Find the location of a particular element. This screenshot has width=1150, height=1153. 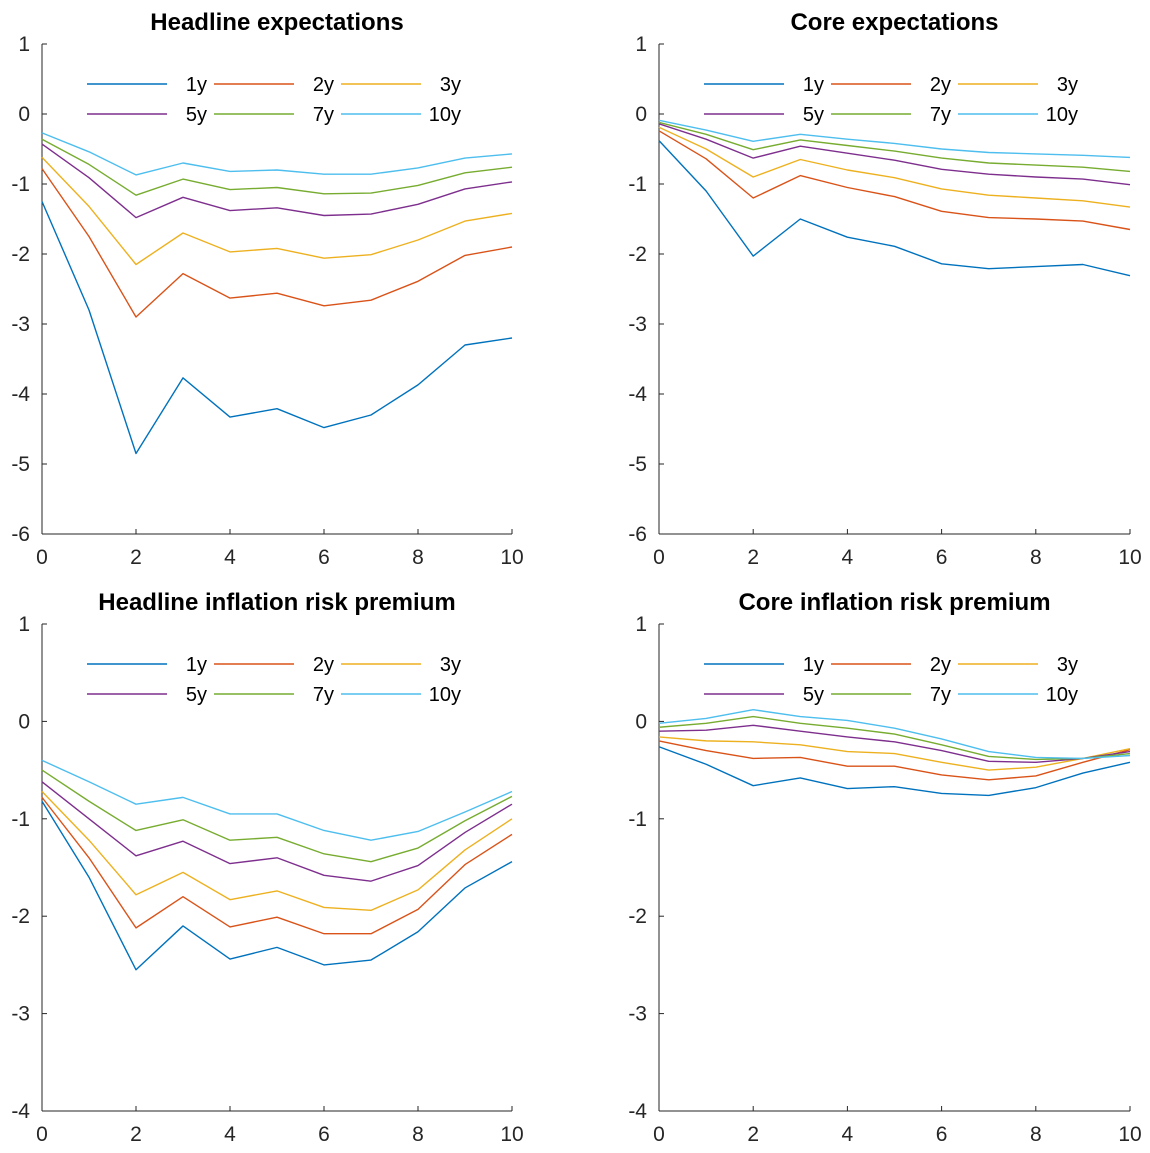

chart-title: Core expectations is located at coordinates (894, 22).